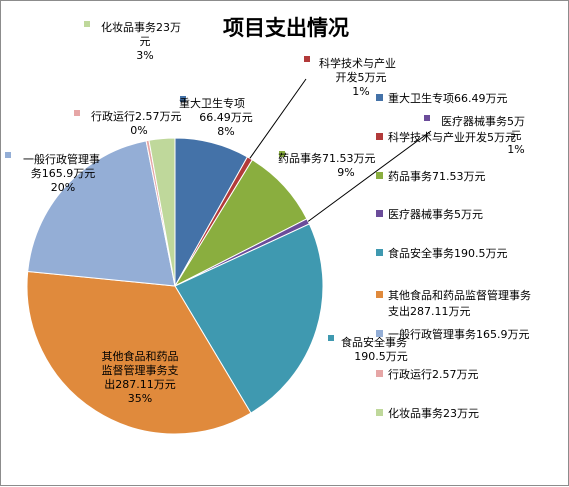 This screenshot has width=569, height=487. Describe the element at coordinates (212, 103) in the screenshot. I see `data-label-text: 重大卫生专项` at that location.